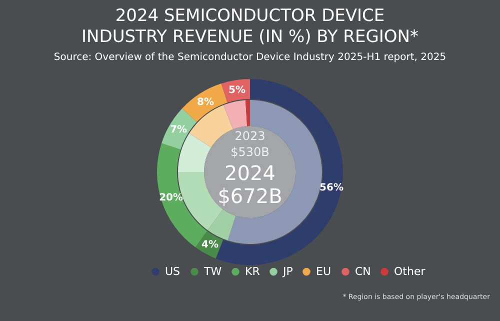 The height and width of the screenshot is (321, 500). I want to click on legend-label: TW, so click(212, 271).